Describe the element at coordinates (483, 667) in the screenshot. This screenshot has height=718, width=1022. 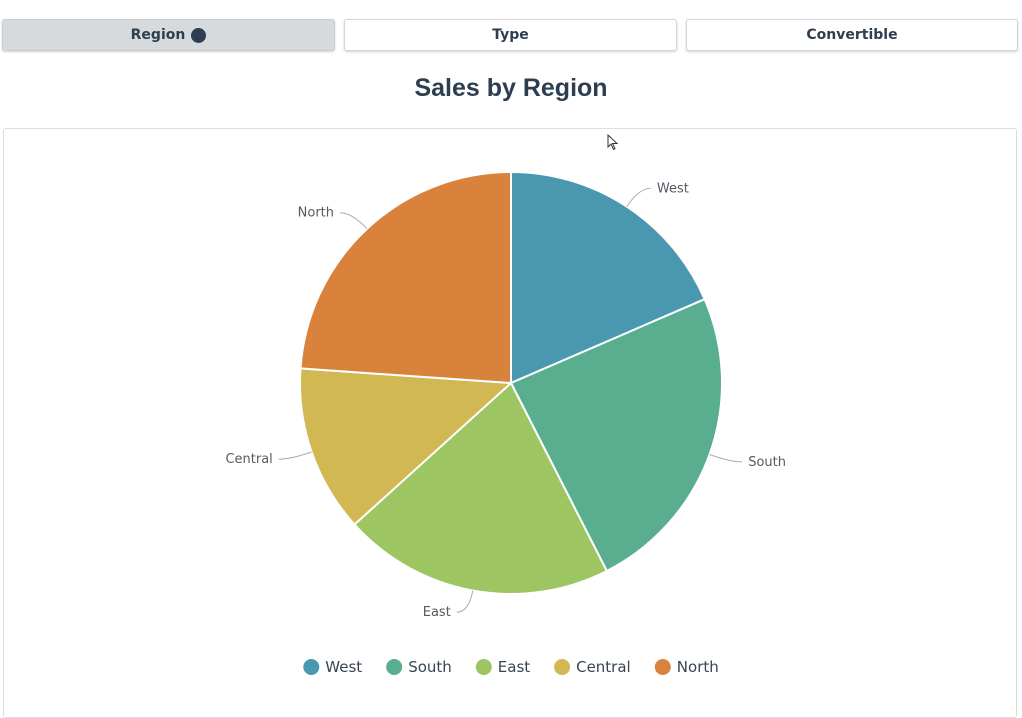
I see `legend-marker-east` at that location.